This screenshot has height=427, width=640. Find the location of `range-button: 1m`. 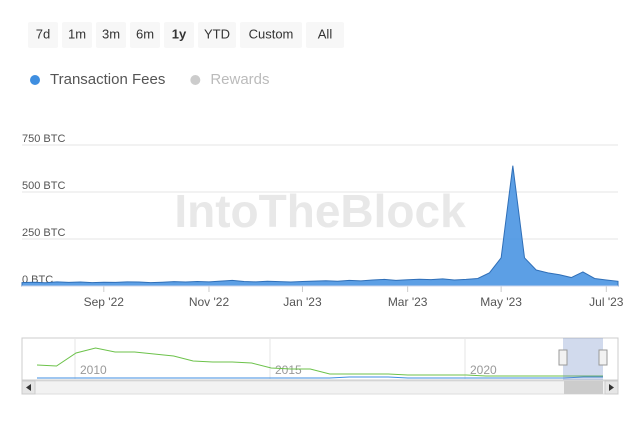

range-button: 1m is located at coordinates (77, 33).